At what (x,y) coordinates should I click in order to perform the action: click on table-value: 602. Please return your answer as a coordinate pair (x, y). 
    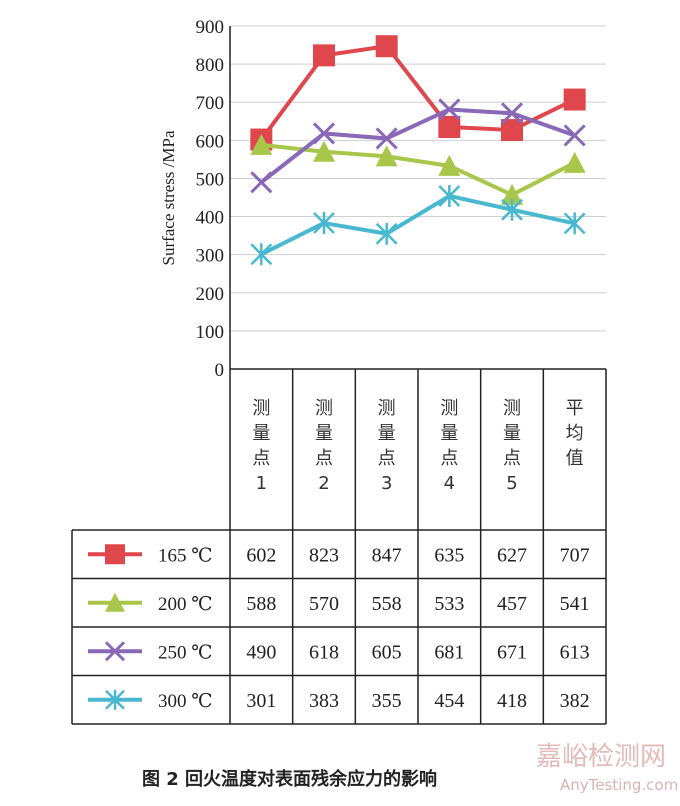
    Looking at the image, I should click on (261, 555).